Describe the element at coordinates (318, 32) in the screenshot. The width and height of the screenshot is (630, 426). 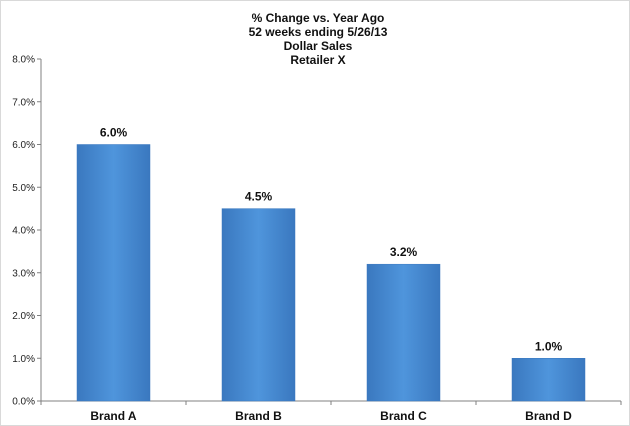
I see `chart-title-line: 52 weeks ending 5/26/13` at that location.